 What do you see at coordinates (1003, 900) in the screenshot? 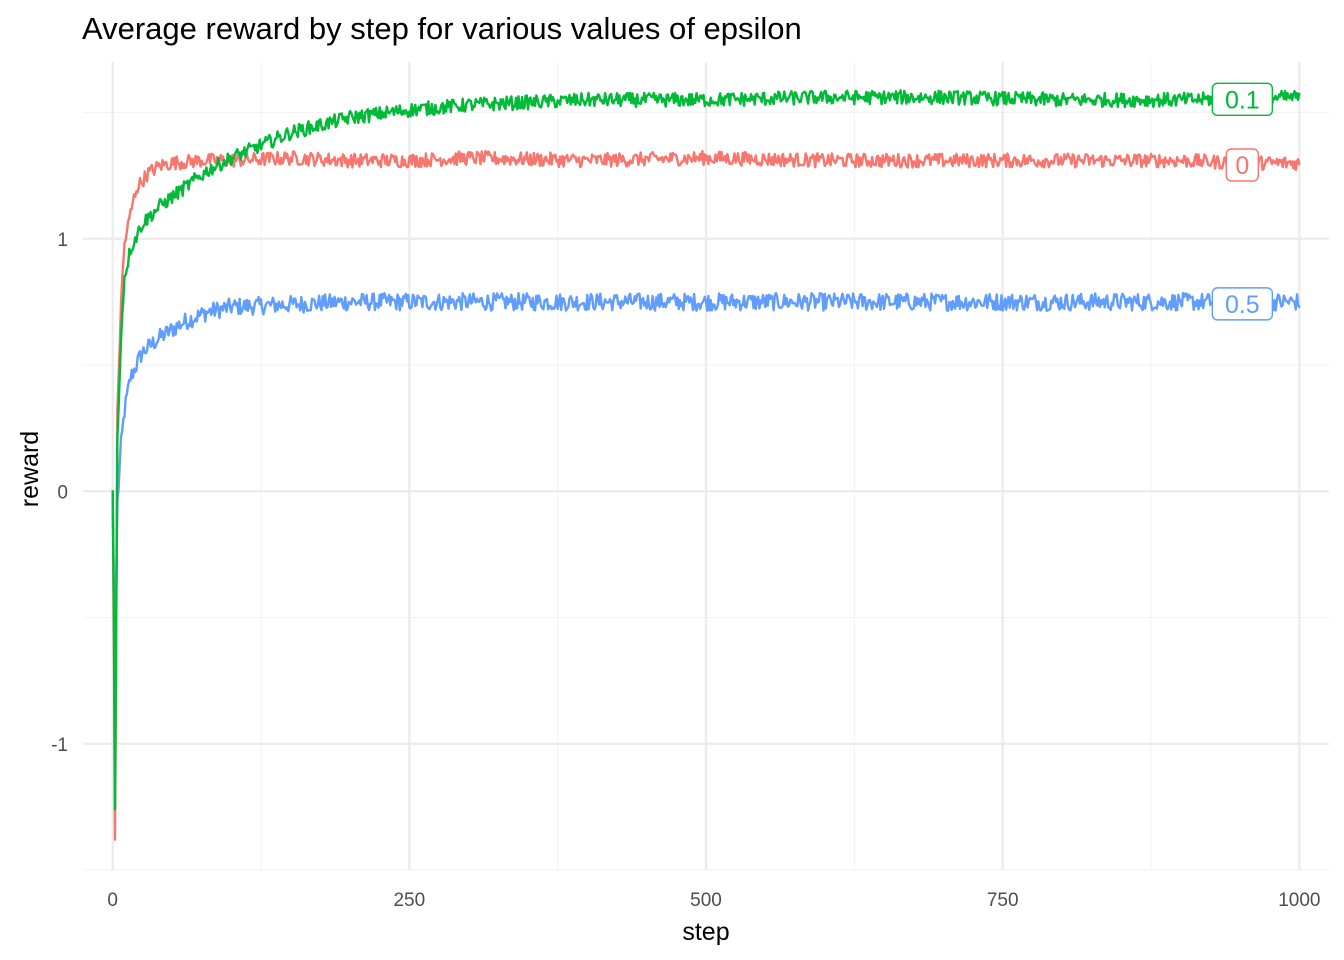
I see `x-tick-label: 750` at bounding box center [1003, 900].